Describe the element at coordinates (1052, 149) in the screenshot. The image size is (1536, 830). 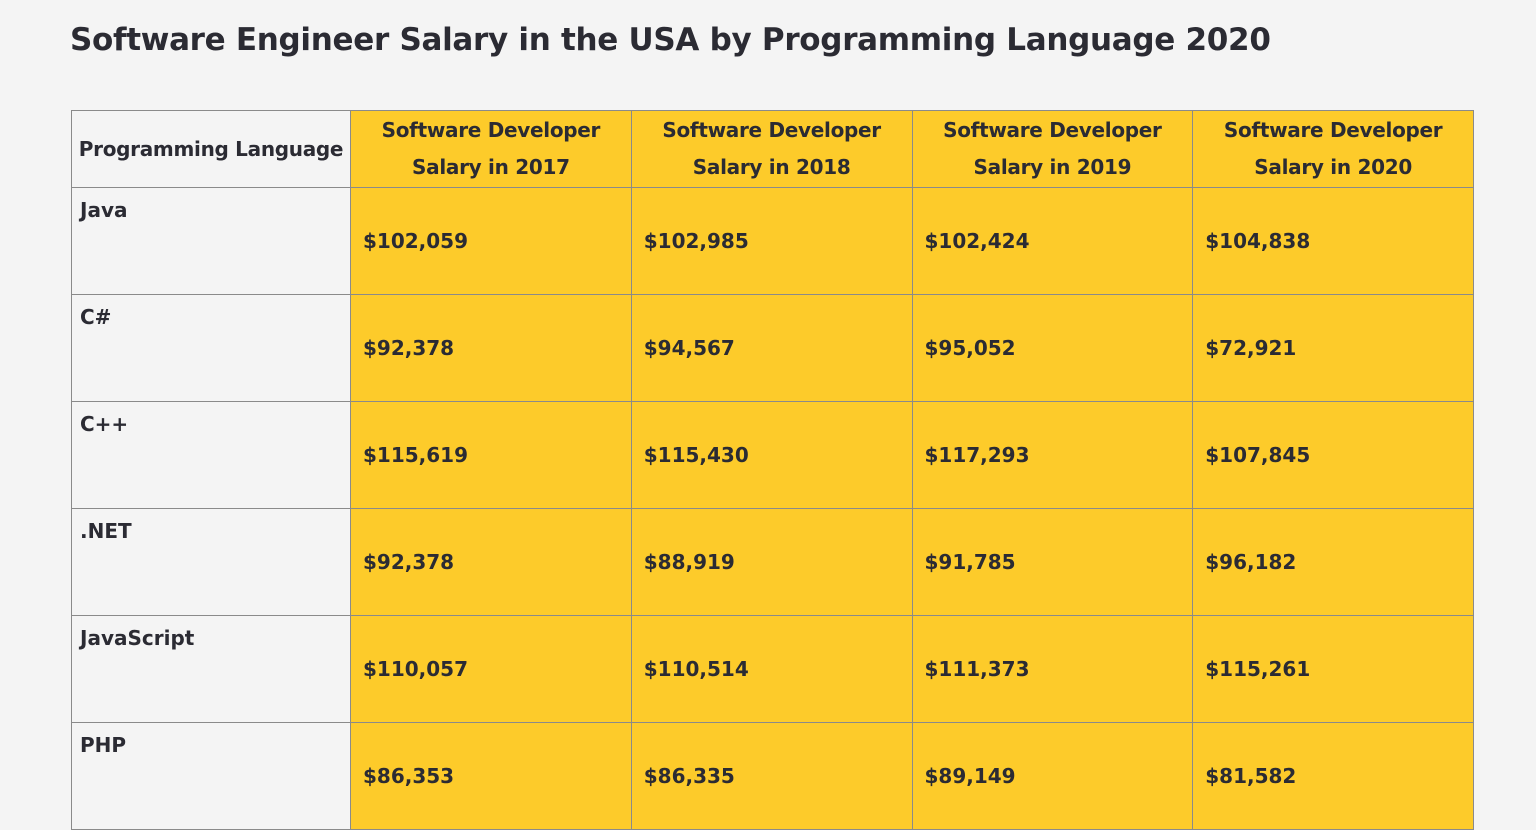
I see `header-2019: Software Developer Salary in 2019` at that location.